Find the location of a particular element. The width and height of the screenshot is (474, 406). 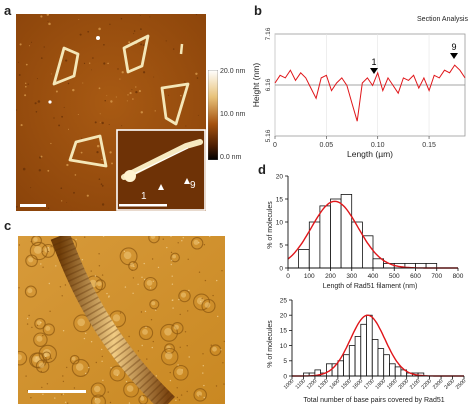

h1-xtick-label: 400 is located at coordinates (373, 276).